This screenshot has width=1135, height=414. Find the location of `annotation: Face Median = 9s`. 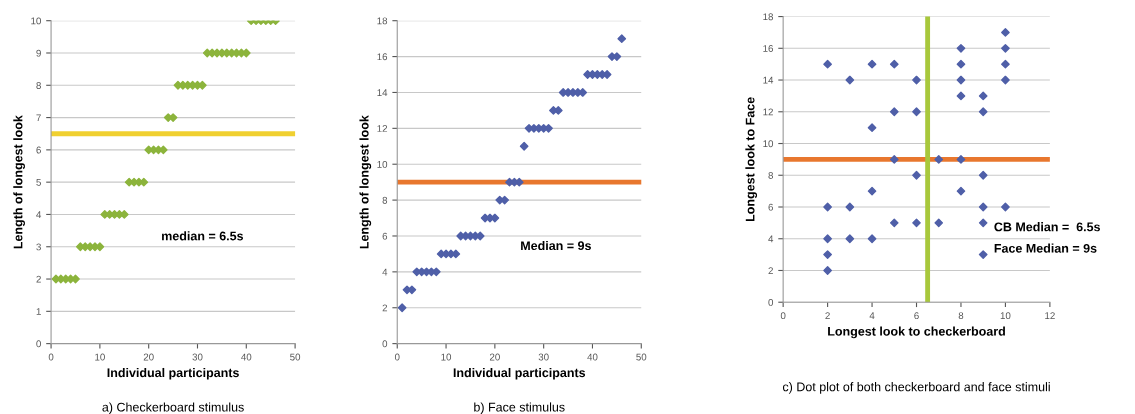

annotation: Face Median = 9s is located at coordinates (1045, 248).